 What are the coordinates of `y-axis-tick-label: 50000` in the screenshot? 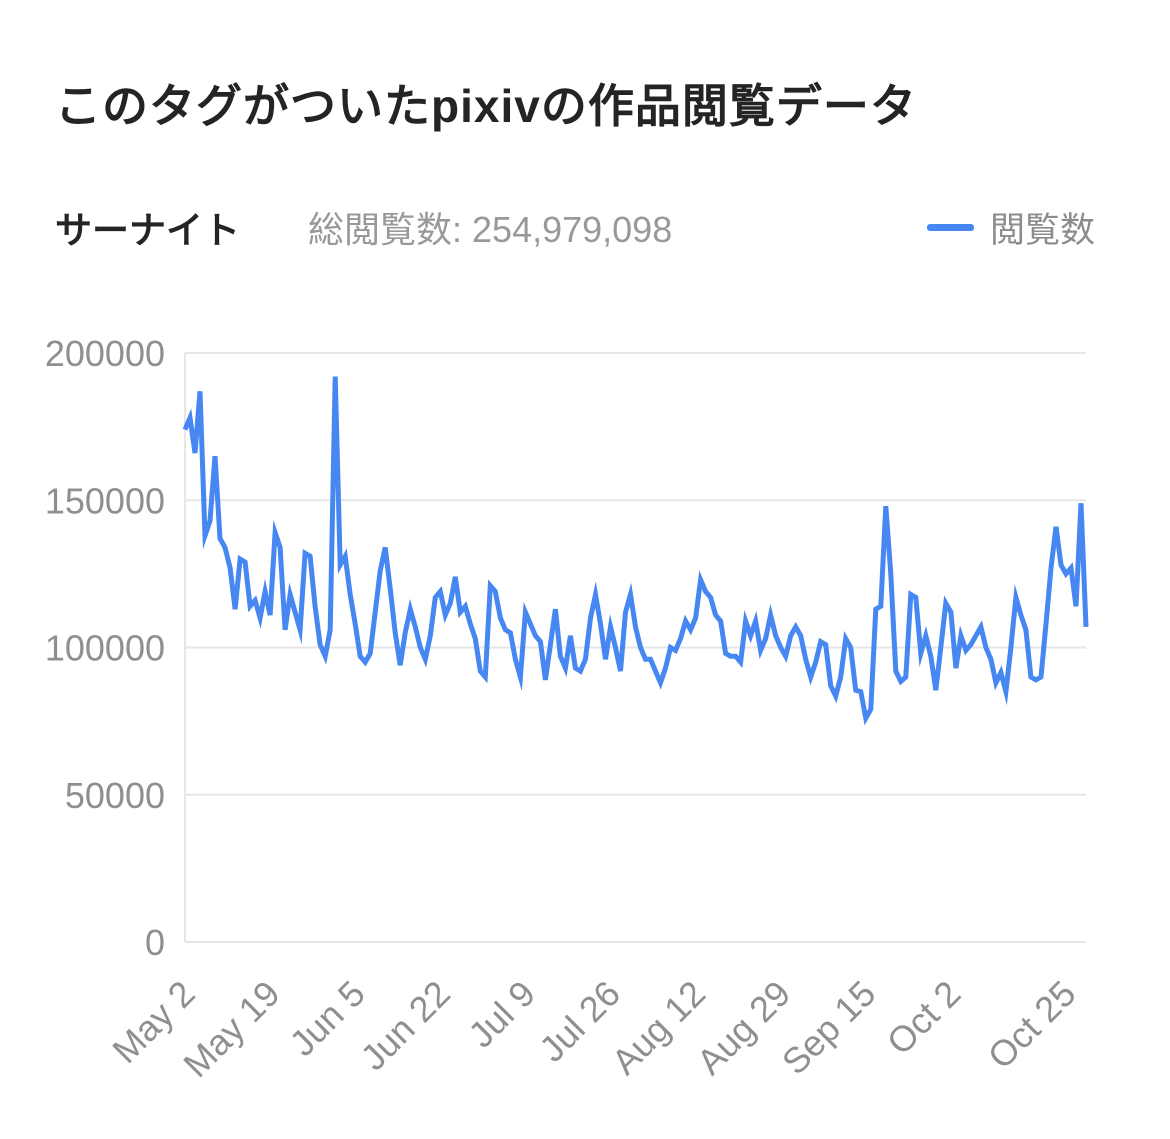 It's located at (115, 795).